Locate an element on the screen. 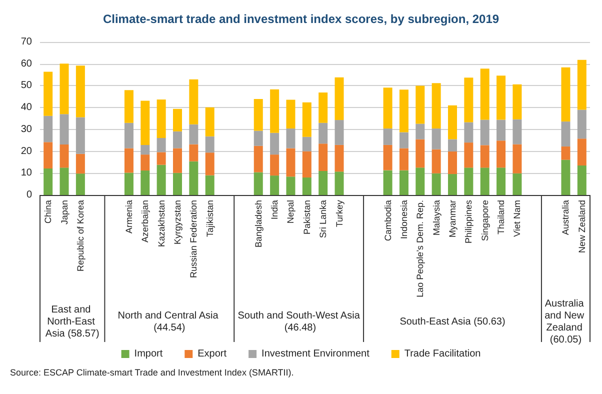 The width and height of the screenshot is (602, 394). text: North and Central Asia (44.54) is located at coordinates (170, 322).